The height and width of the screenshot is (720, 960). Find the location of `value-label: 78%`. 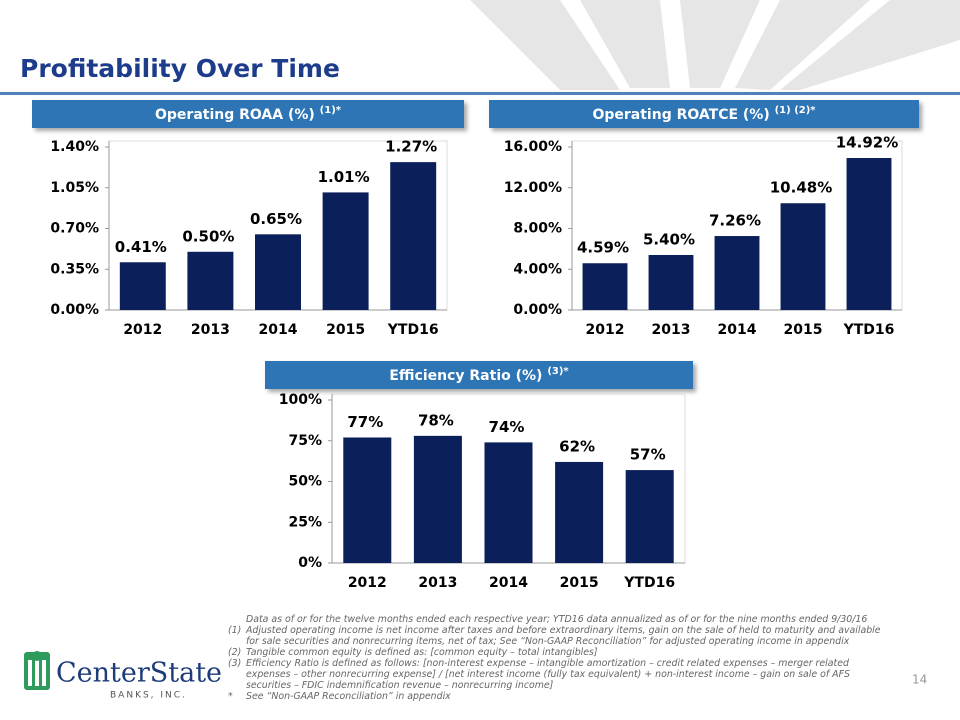

value-label: 78% is located at coordinates (436, 420).